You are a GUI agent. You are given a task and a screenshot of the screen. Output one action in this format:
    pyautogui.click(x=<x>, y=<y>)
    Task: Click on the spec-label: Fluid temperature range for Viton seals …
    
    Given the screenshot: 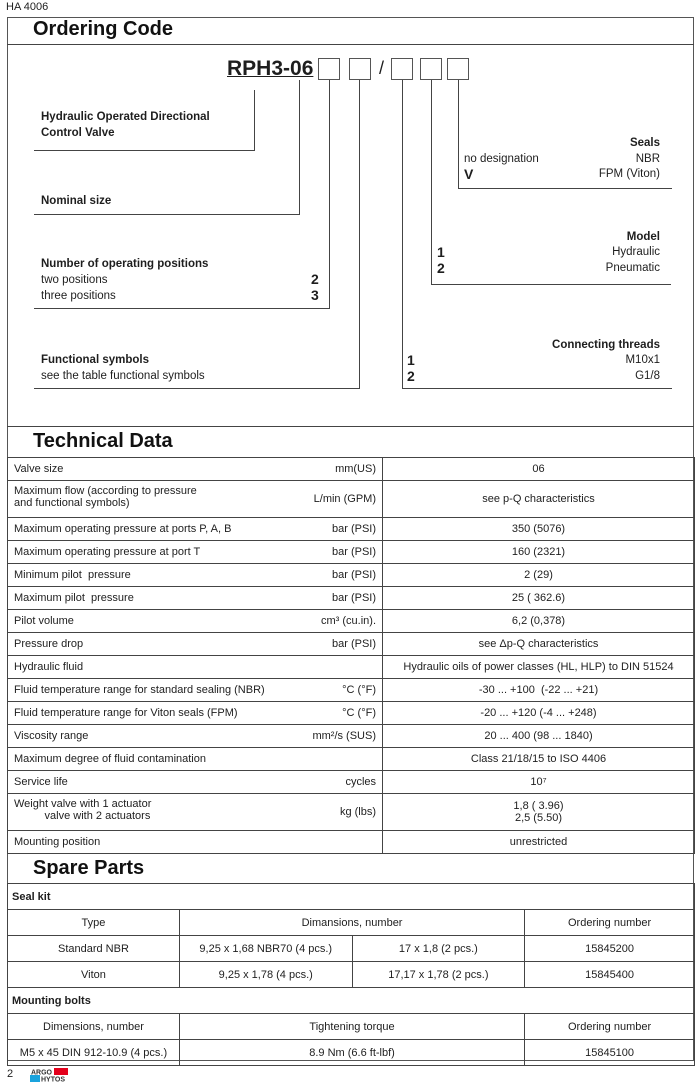 What is the action you would take?
    pyautogui.click(x=126, y=713)
    